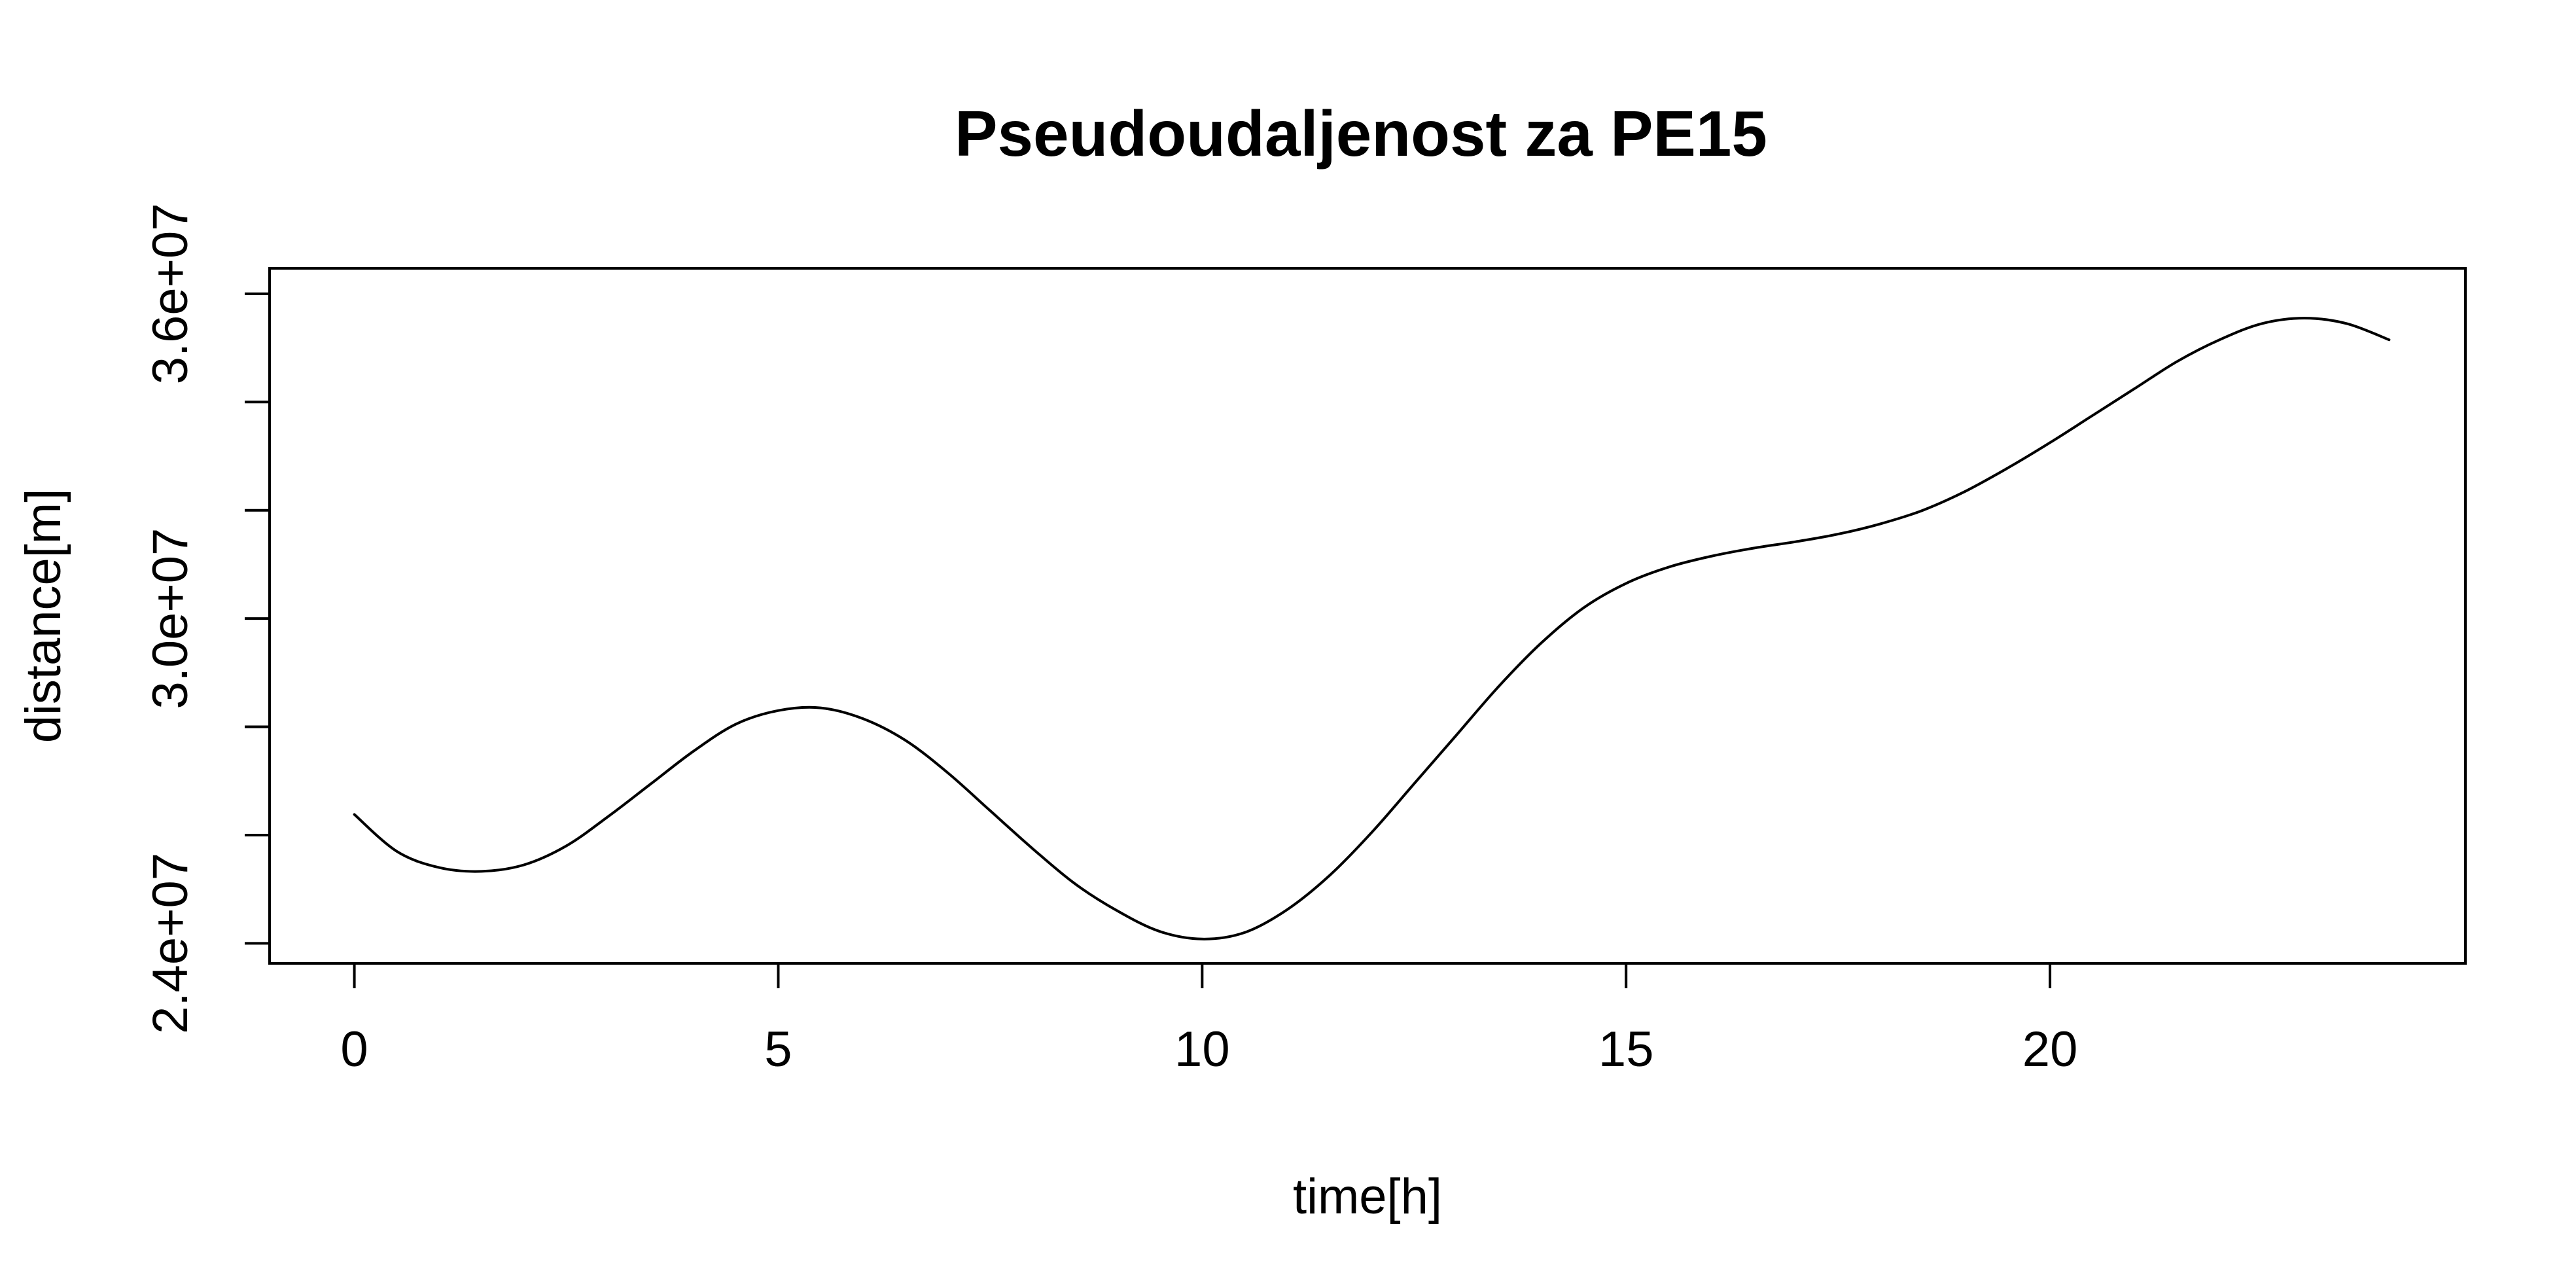  I want to click on y-axis: 2.4e+07 3.0e+07 3.6e+07, so click(207, 618).